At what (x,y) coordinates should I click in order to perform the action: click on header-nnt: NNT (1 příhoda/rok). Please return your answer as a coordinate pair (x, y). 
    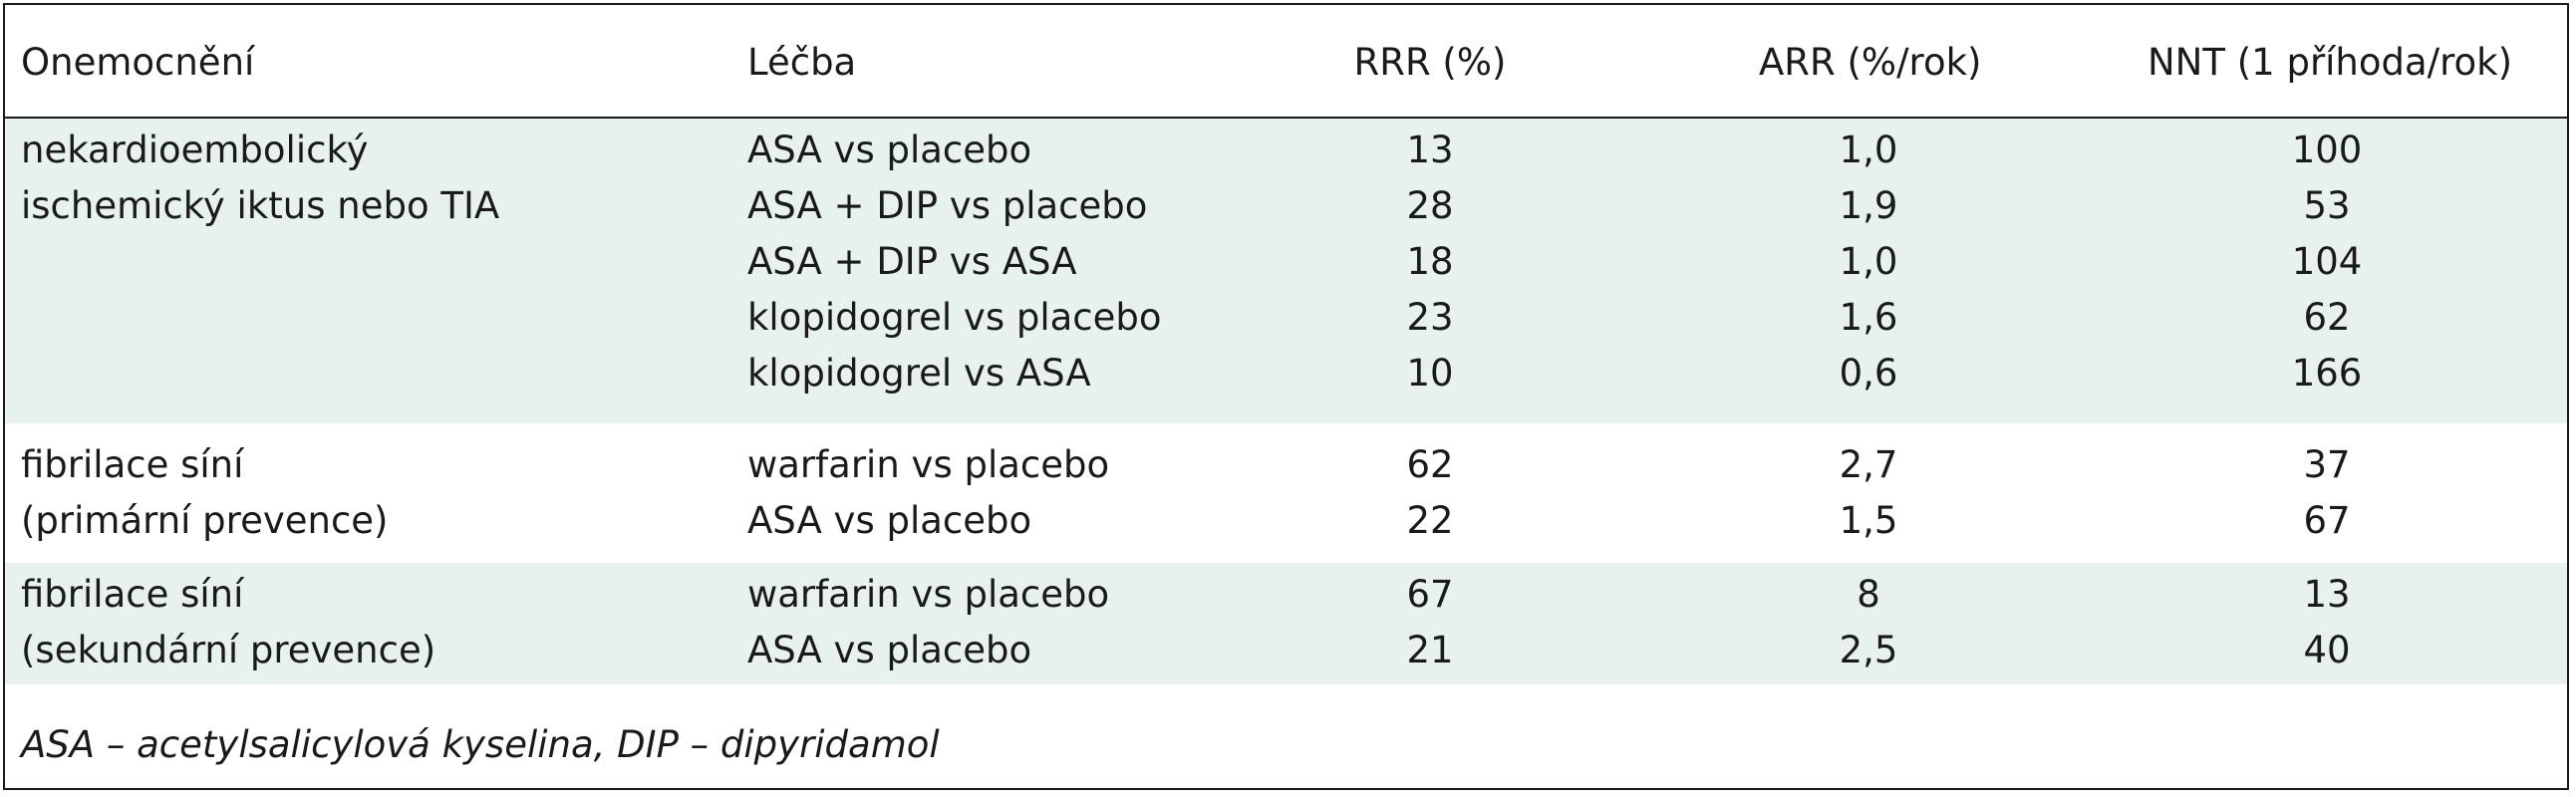
    Looking at the image, I should click on (2330, 63).